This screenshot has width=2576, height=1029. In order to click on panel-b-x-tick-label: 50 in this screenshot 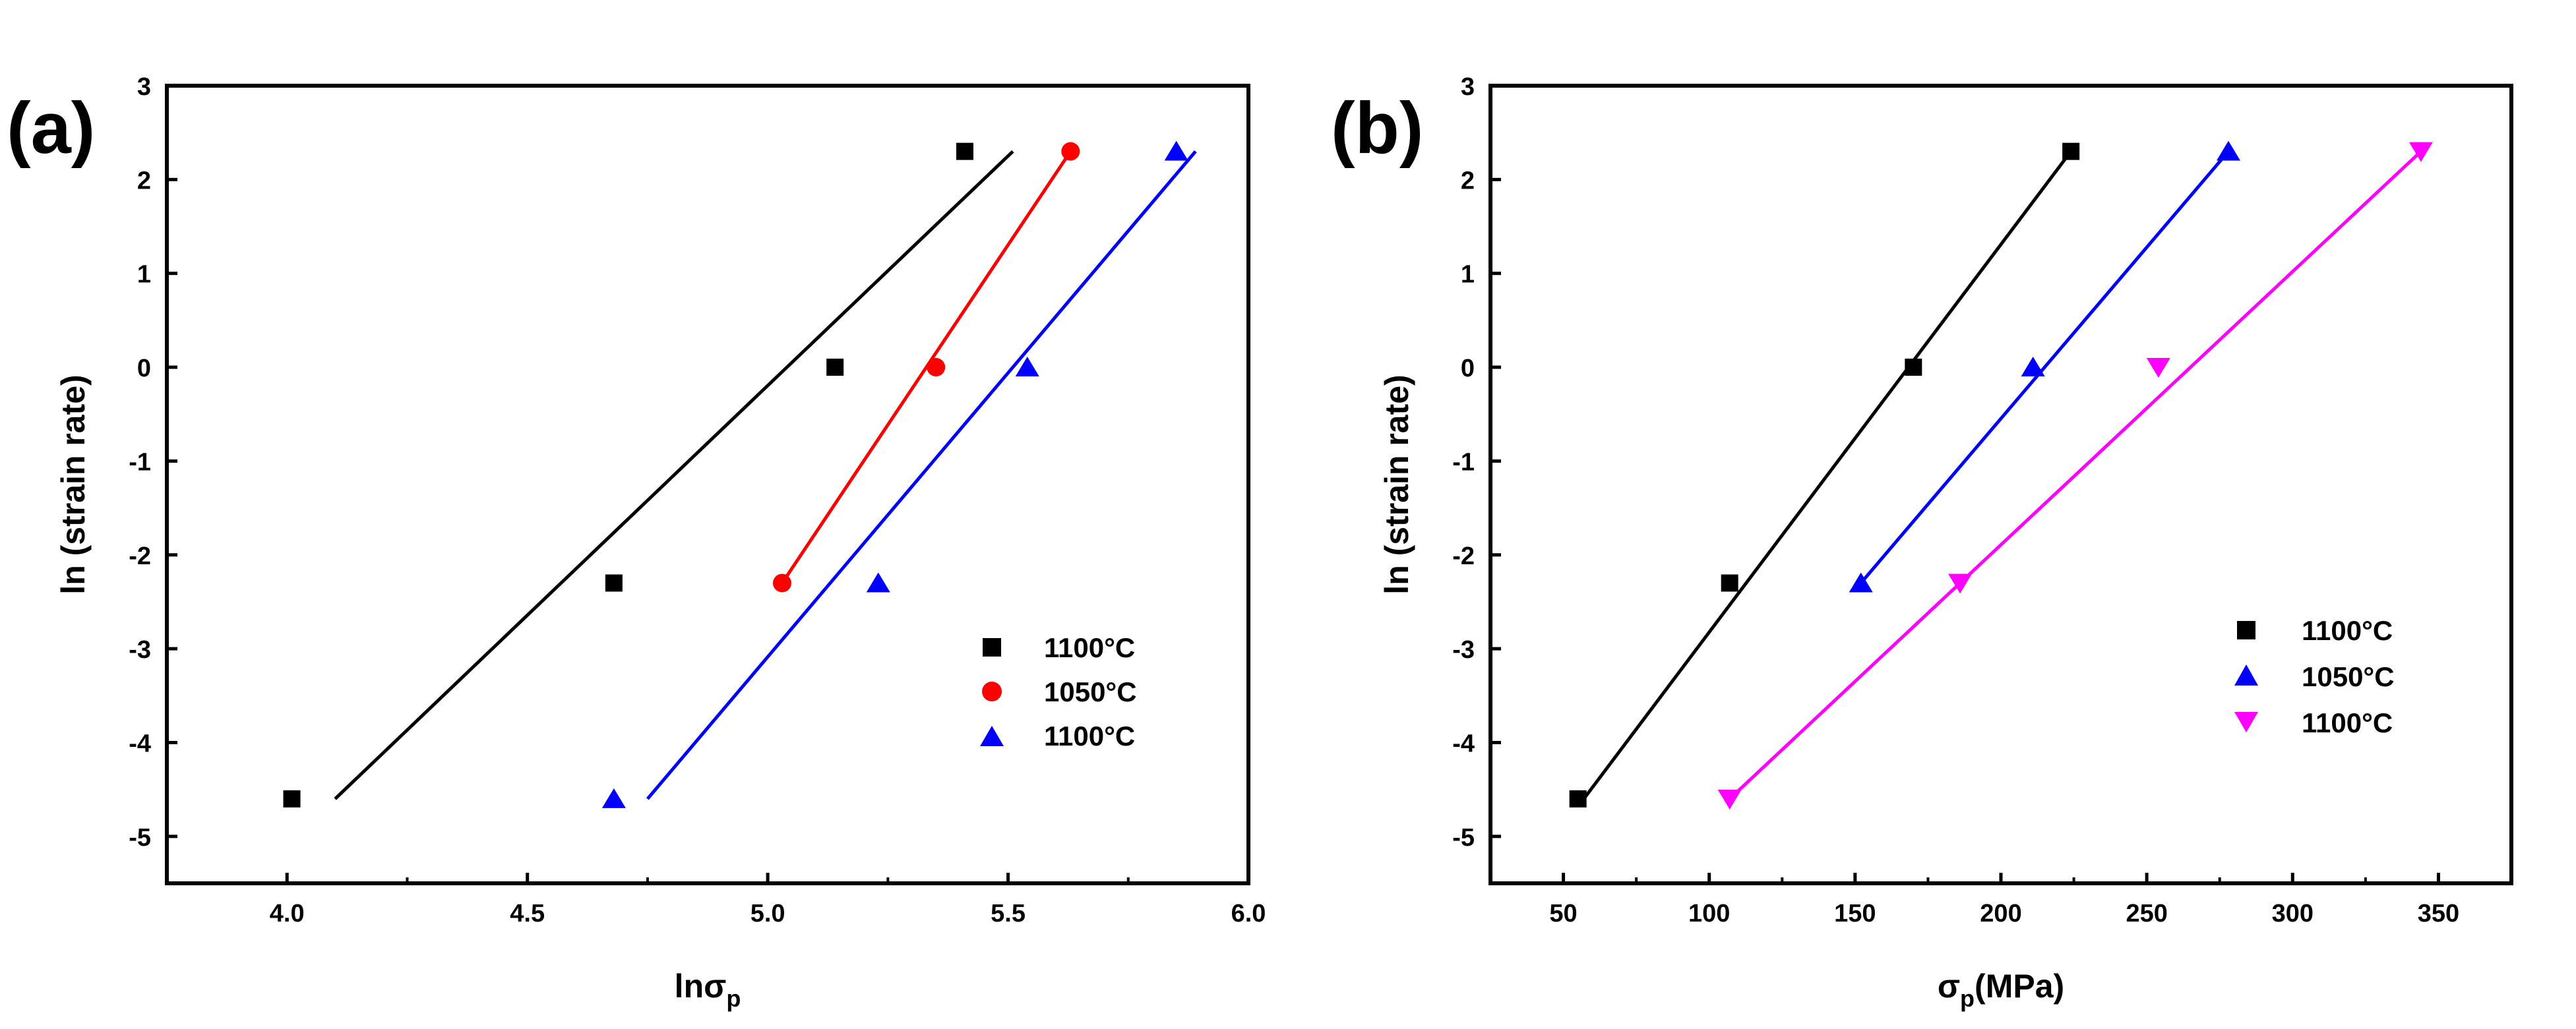, I will do `click(1563, 913)`.